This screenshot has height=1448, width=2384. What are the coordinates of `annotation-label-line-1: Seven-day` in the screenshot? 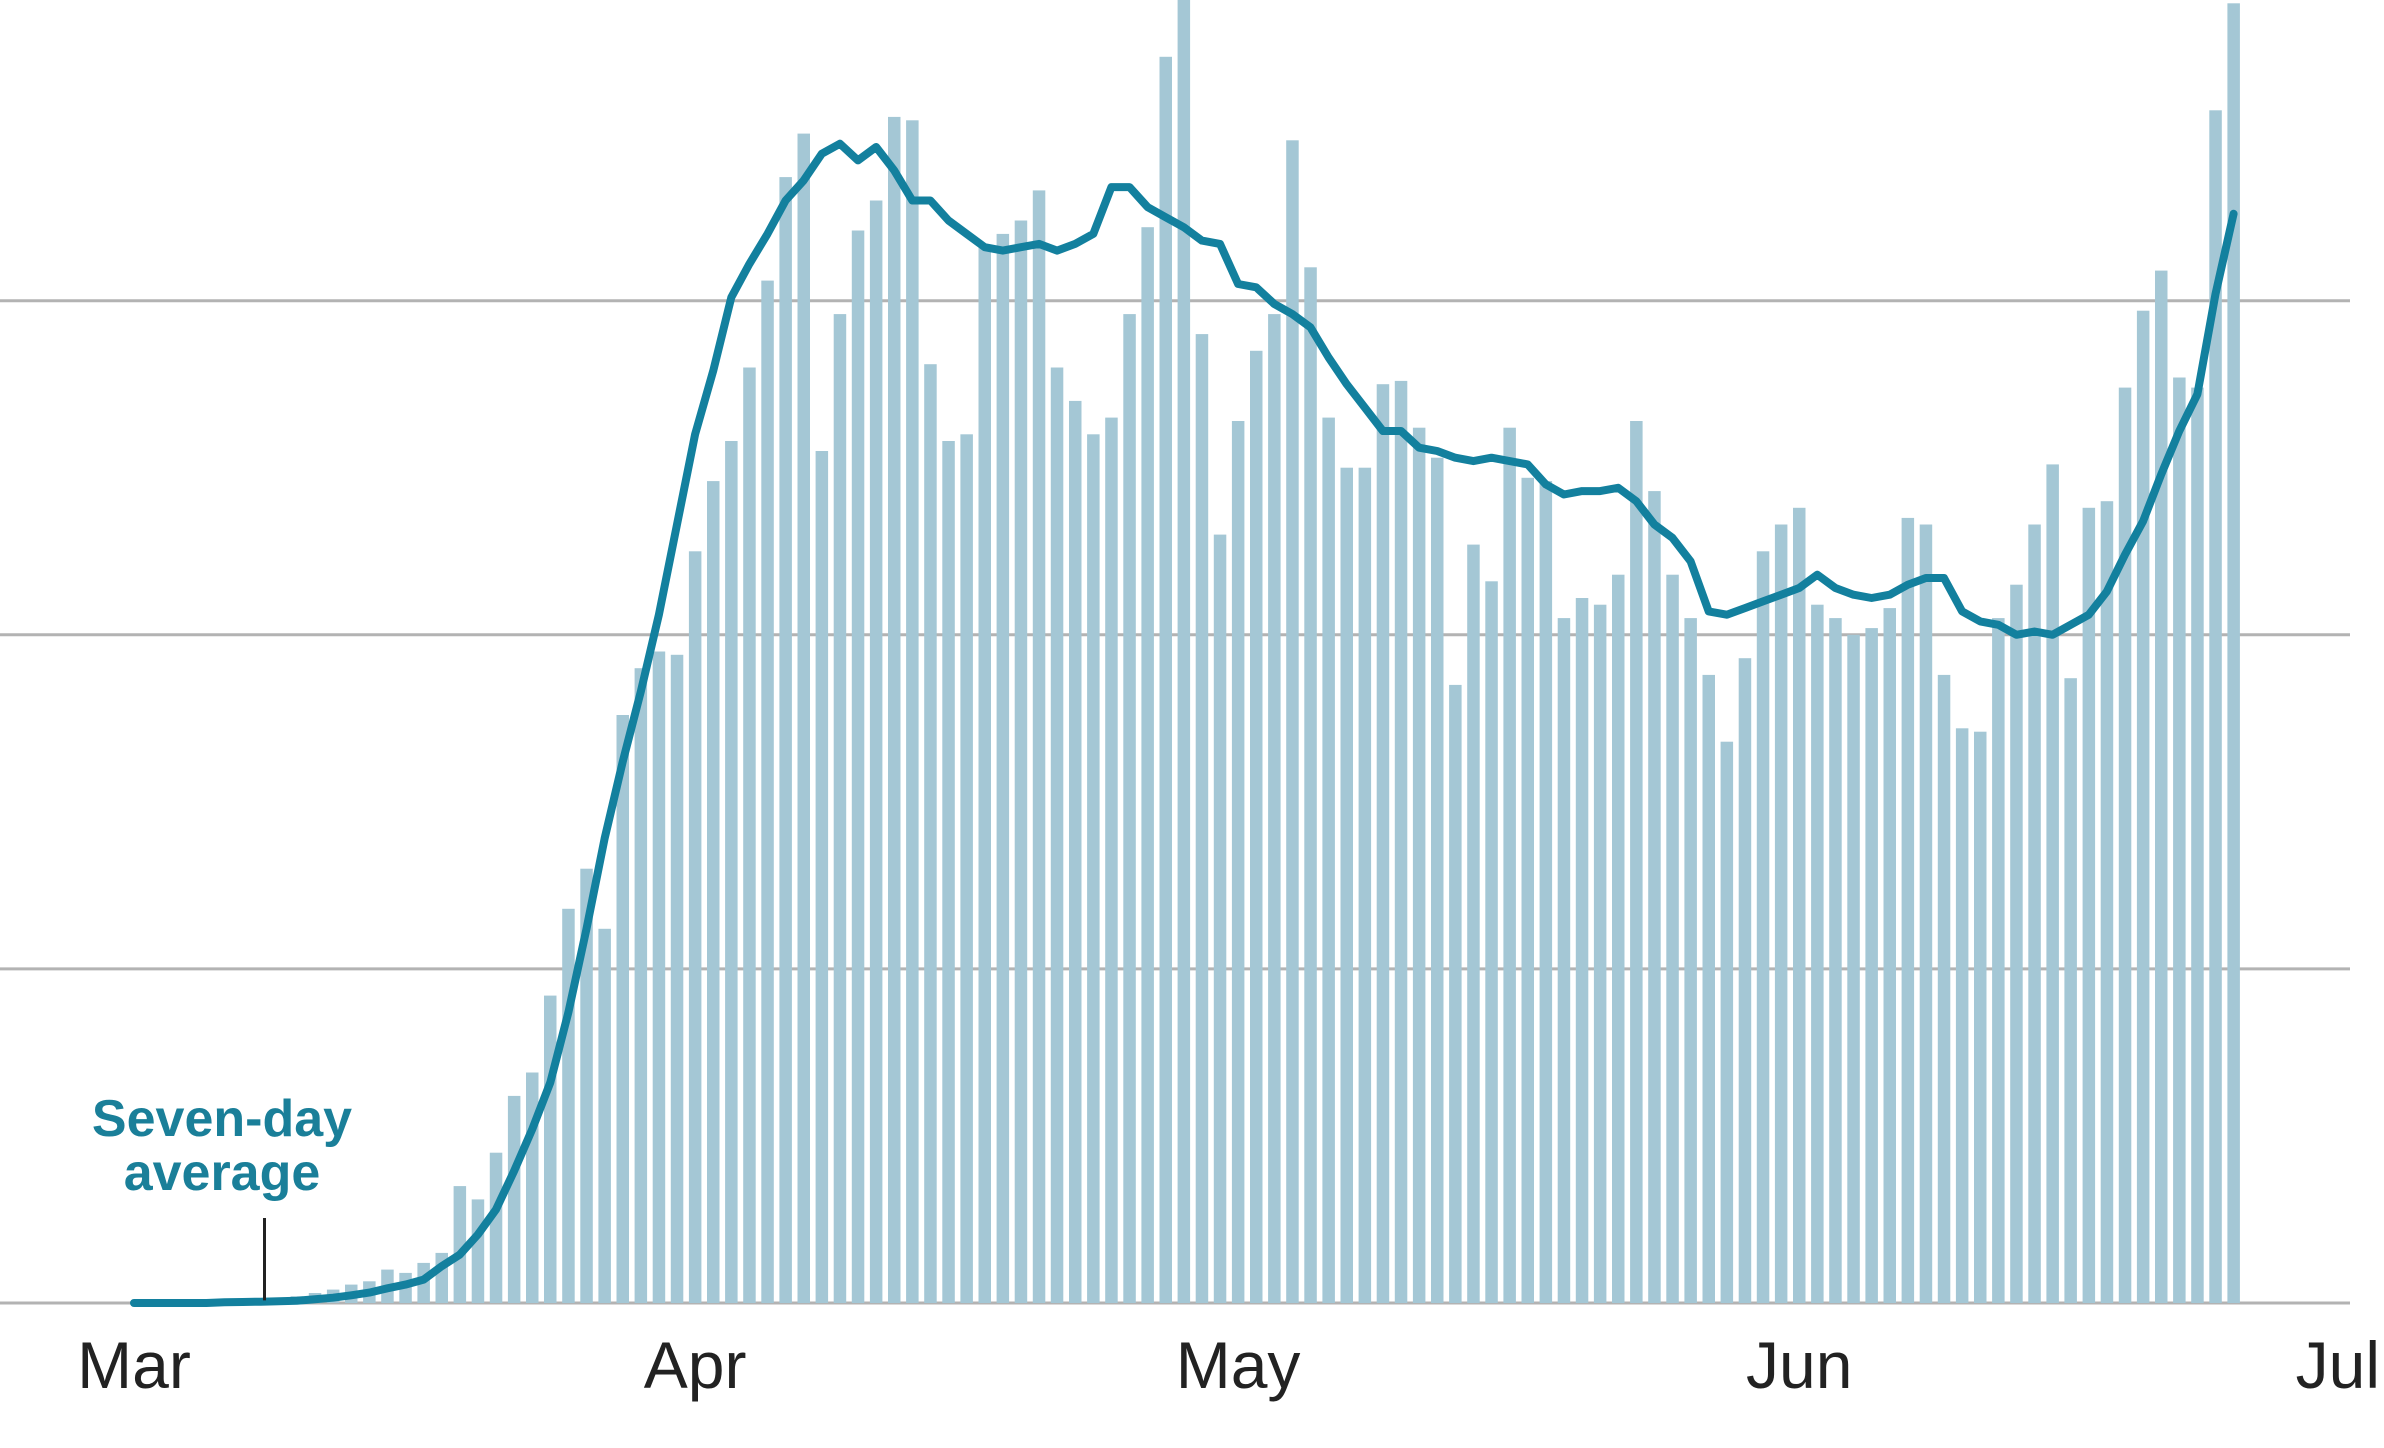 It's located at (222, 1119).